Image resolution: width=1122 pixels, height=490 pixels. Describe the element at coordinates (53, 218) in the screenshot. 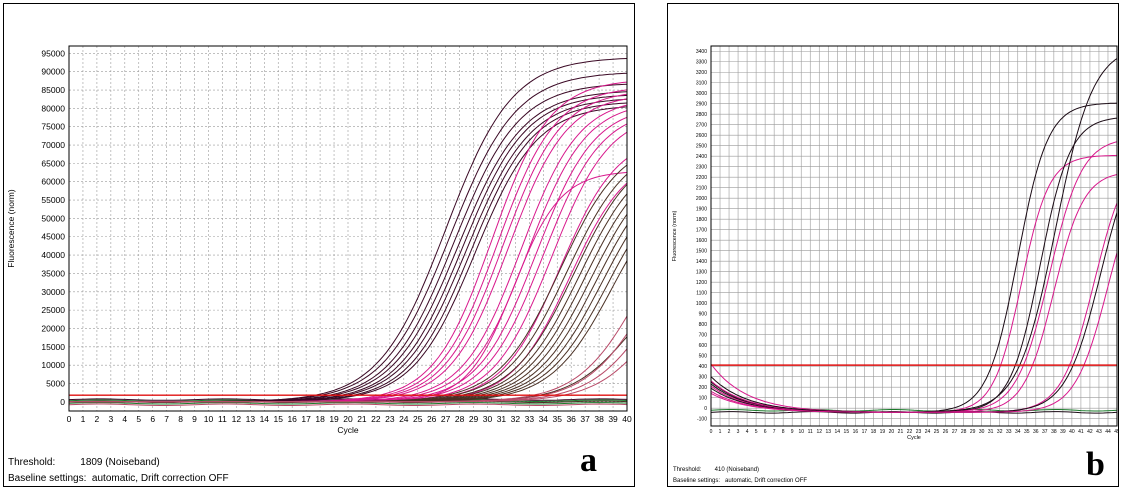

I see `y-tick-label: 50000` at that location.